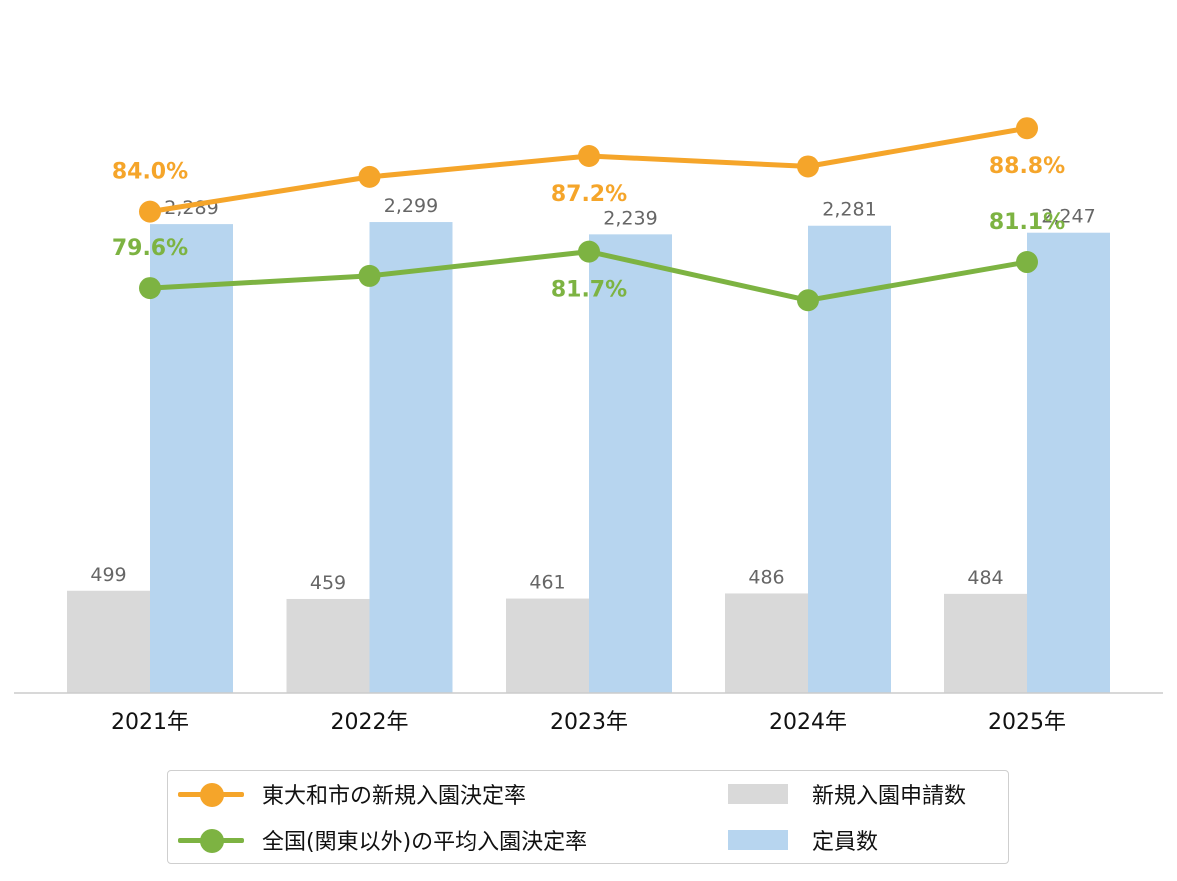 This screenshot has height=881, width=1177. Describe the element at coordinates (803, 840) in the screenshot. I see `legend-item-capacity: 定員数` at that location.